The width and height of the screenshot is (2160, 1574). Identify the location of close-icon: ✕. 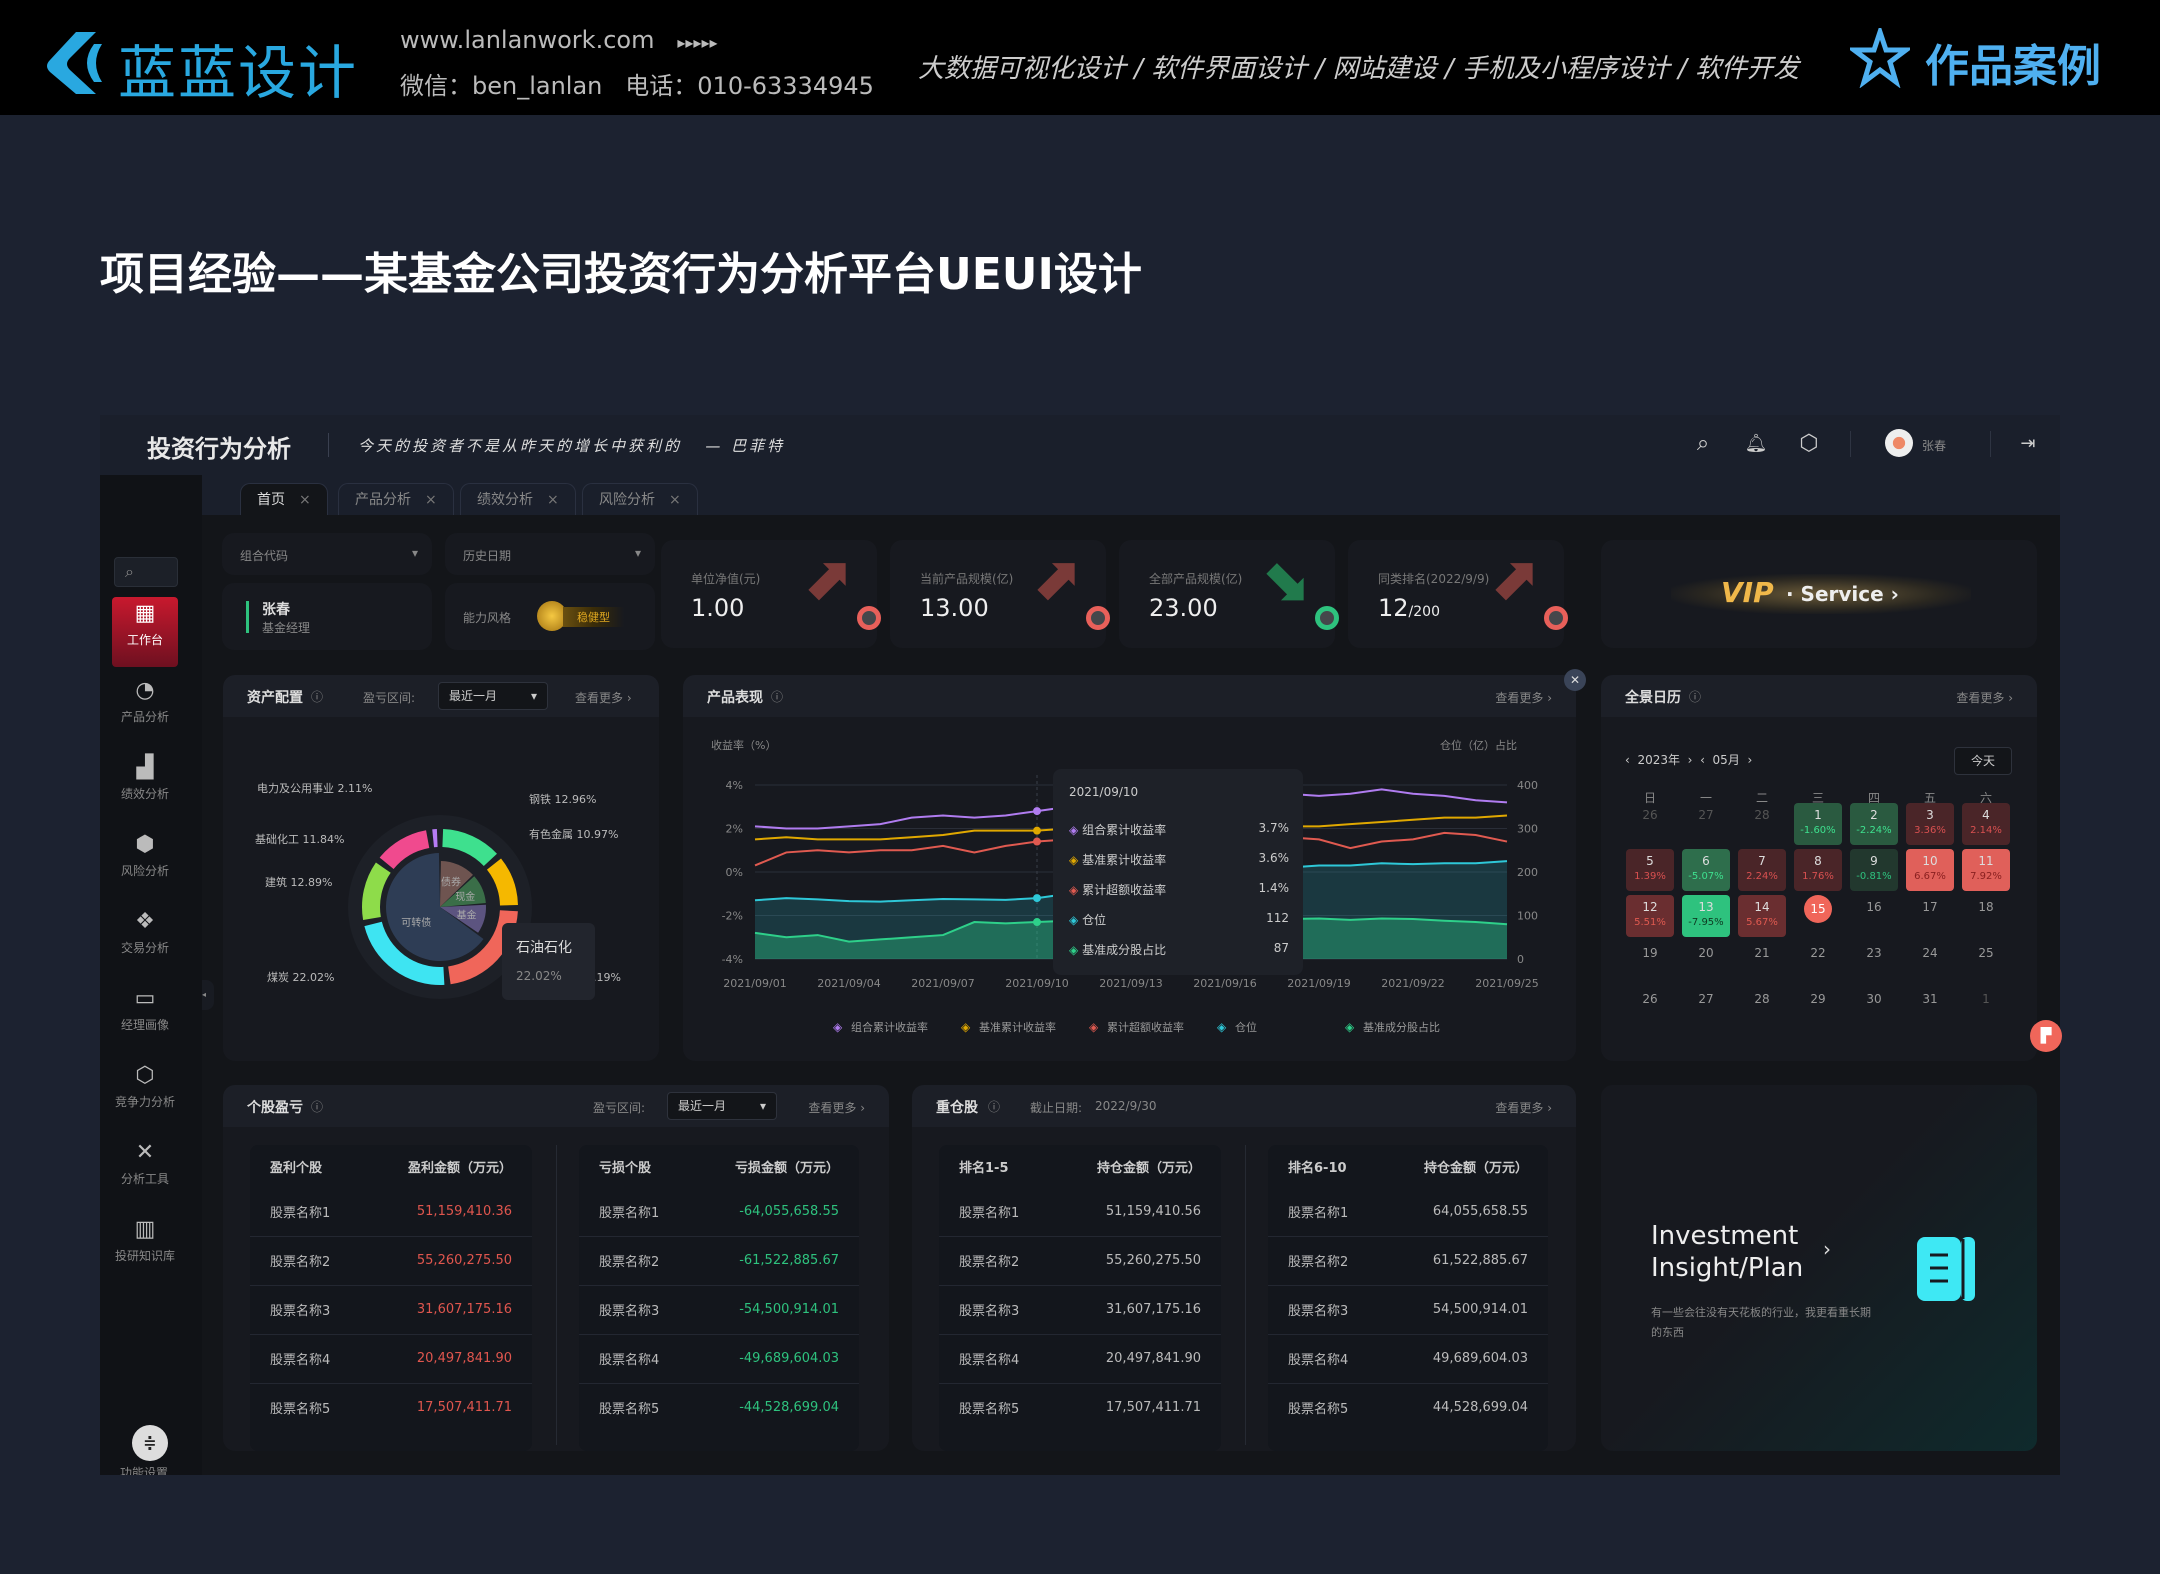
(1575, 680).